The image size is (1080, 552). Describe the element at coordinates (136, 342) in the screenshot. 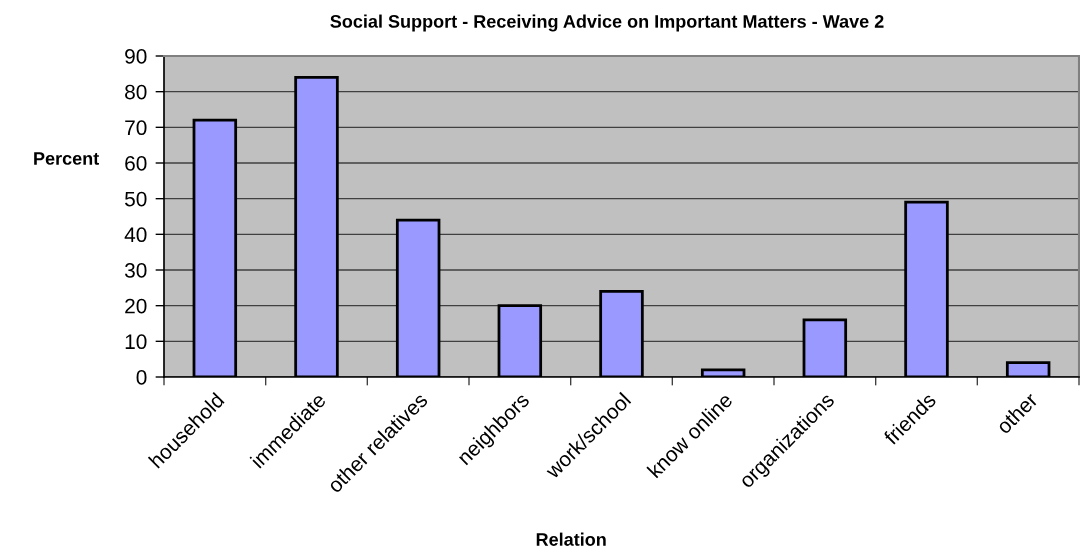

I see `y-tick-label: 10` at that location.